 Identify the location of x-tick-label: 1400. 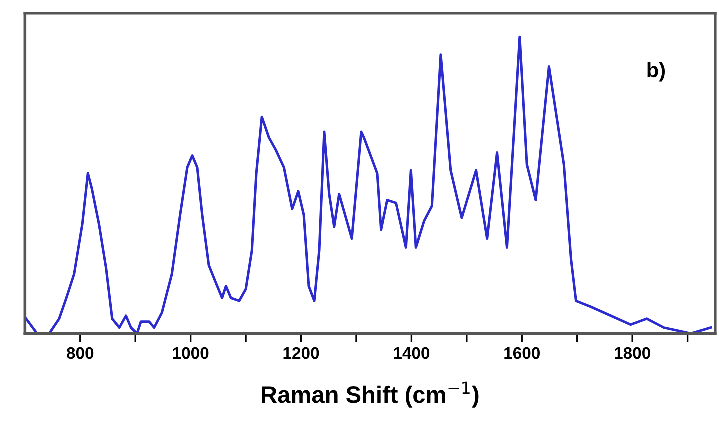
(412, 353).